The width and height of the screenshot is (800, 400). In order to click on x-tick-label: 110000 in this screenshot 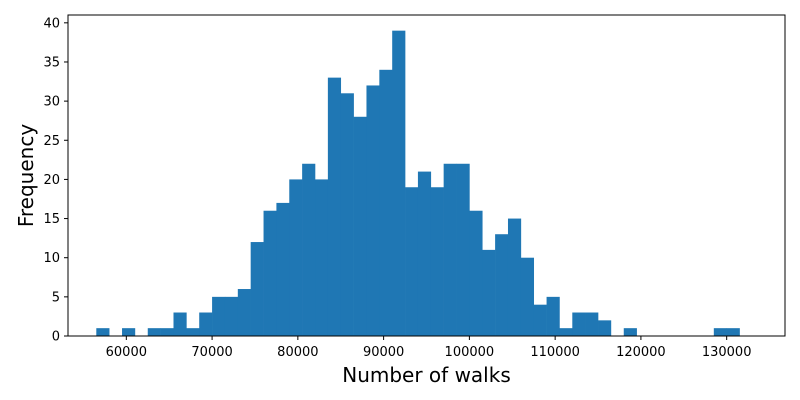, I will do `click(555, 352)`.